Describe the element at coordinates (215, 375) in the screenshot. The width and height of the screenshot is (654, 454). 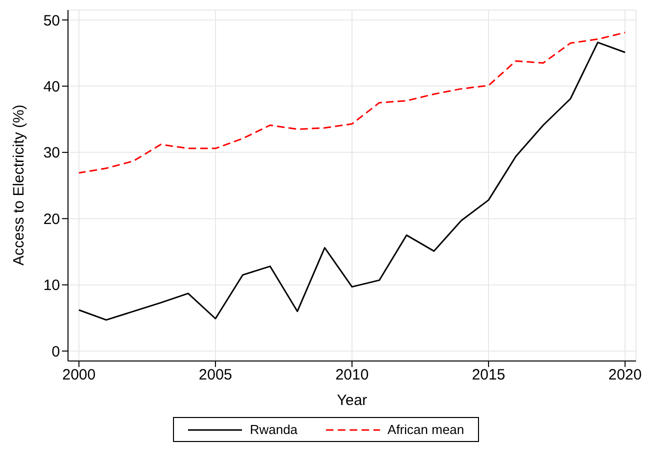
I see `x-tick-label: 2005` at that location.